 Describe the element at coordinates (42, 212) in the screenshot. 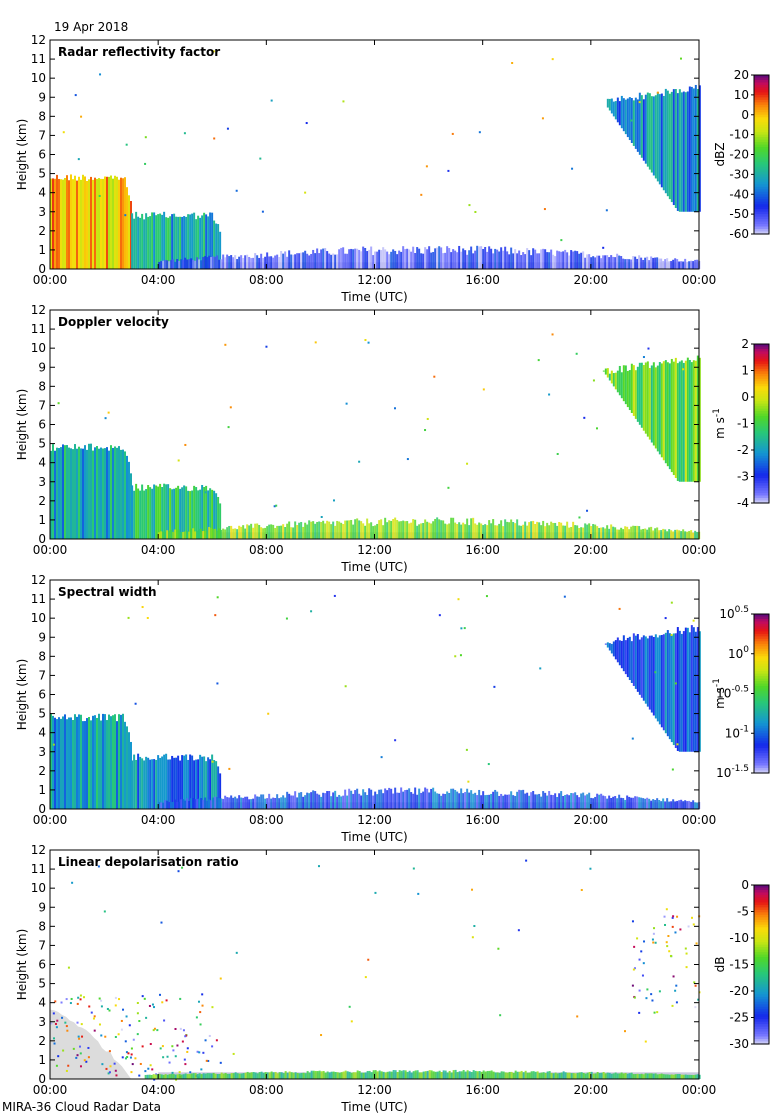

I see `y-tick-label: 3` at that location.